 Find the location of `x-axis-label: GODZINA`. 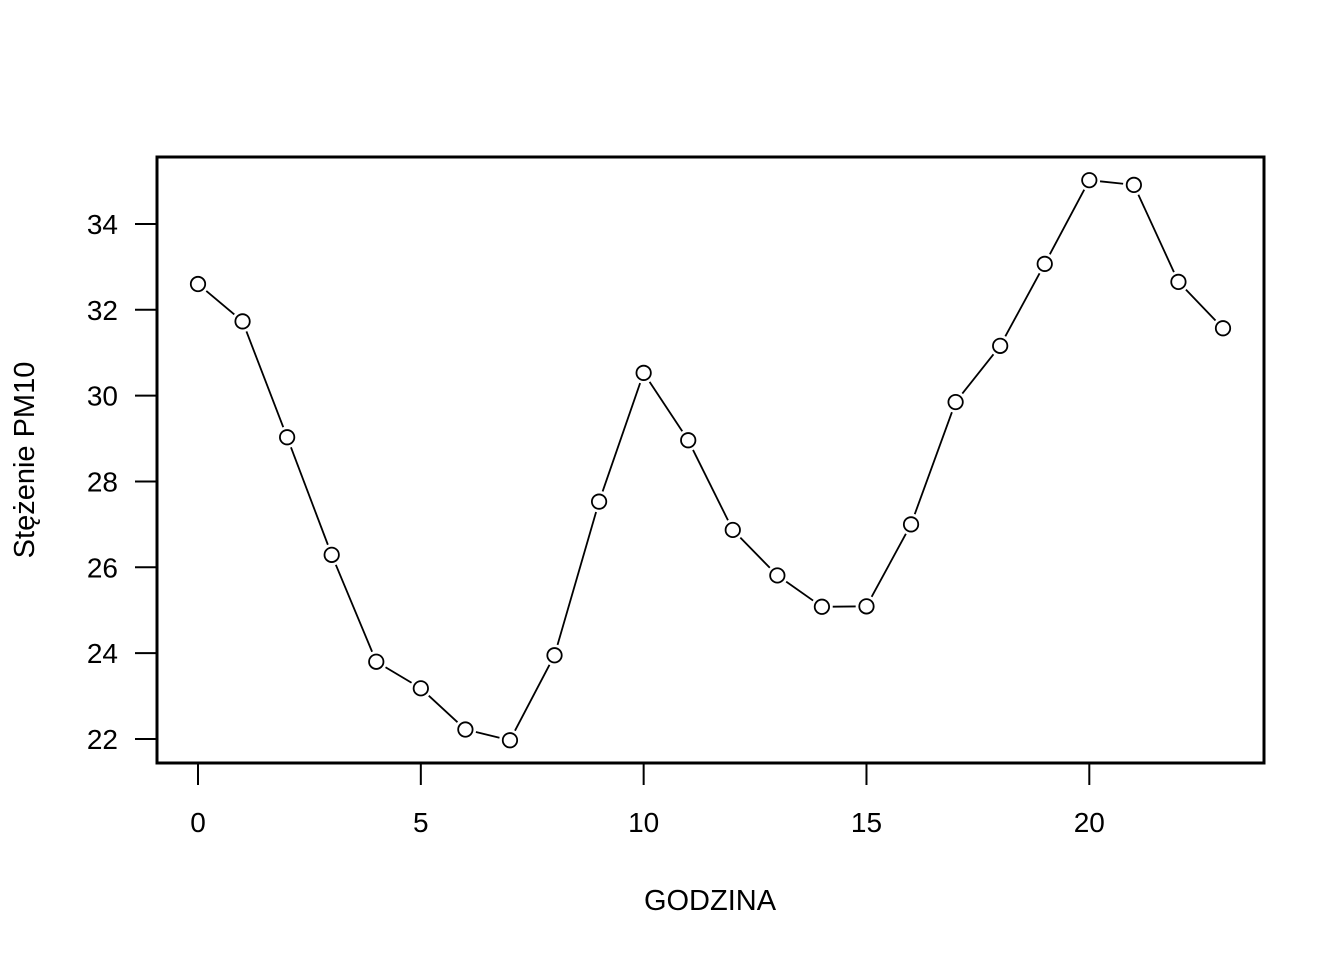

x-axis-label: GODZINA is located at coordinates (710, 901).